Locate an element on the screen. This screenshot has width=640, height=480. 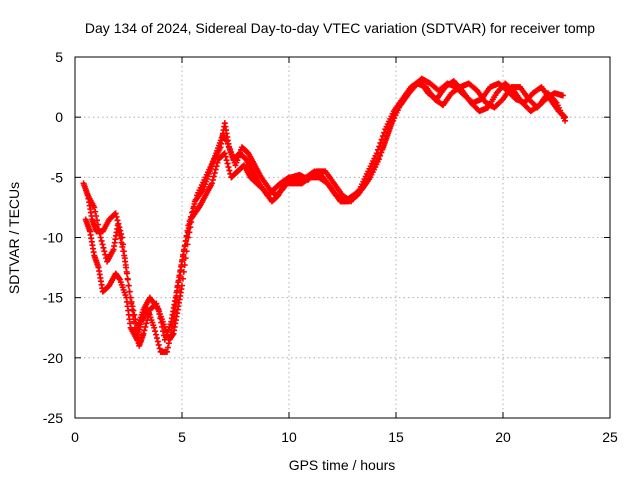
x-tick-label: 25 is located at coordinates (610, 437).